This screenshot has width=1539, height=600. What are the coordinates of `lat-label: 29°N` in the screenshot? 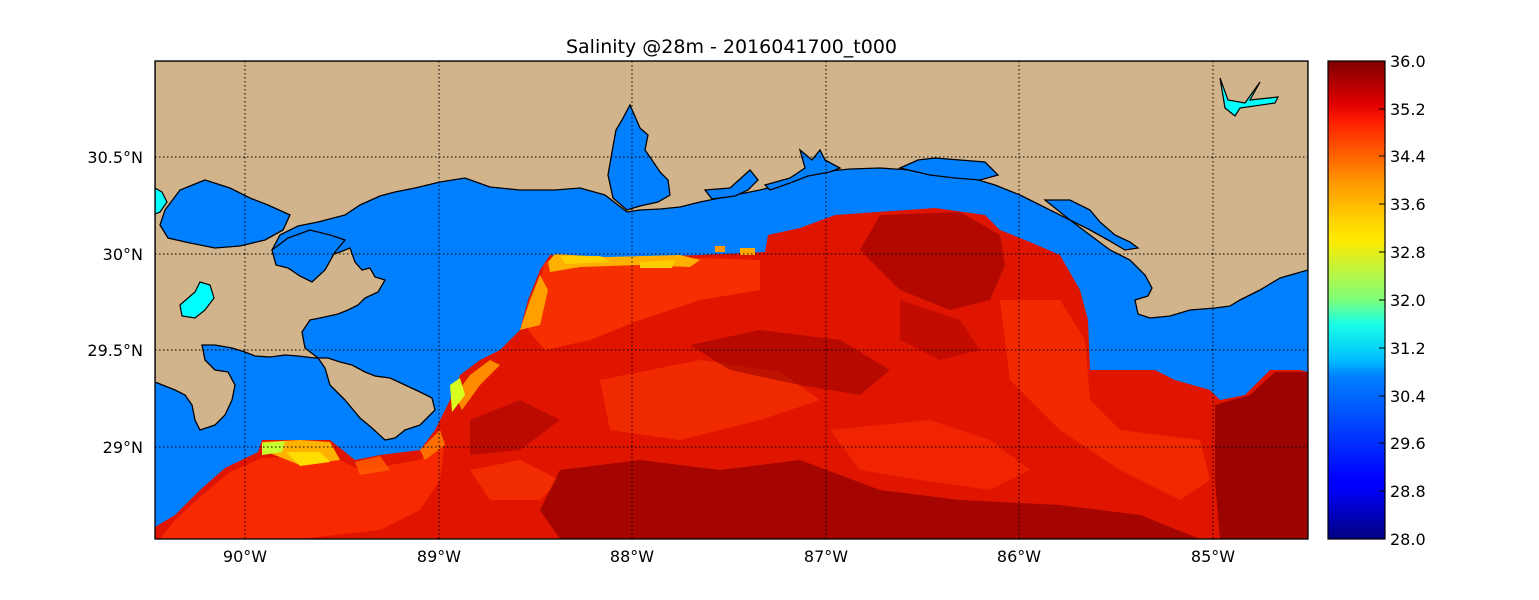 It's located at (123, 447).